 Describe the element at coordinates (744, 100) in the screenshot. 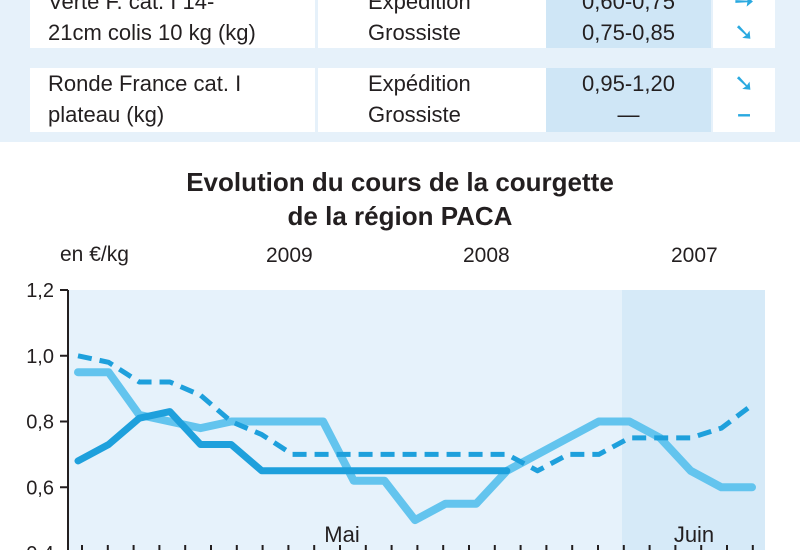

I see `trend-cell: ➘ –` at that location.